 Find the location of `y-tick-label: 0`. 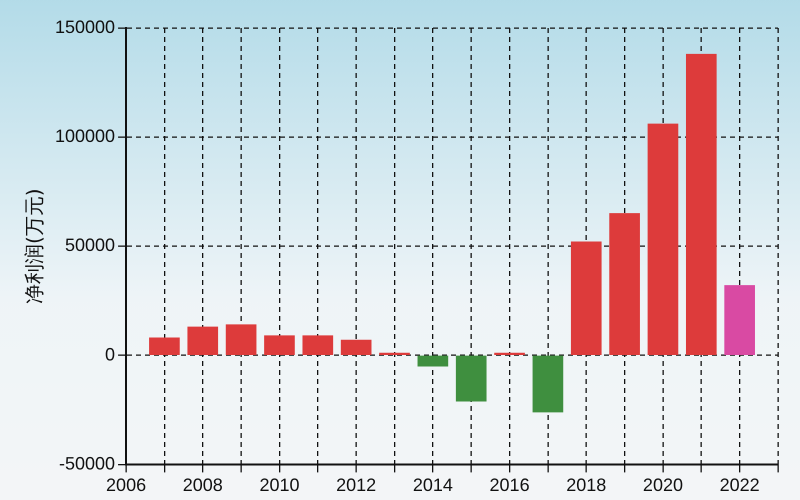

y-tick-label: 0 is located at coordinates (110, 354).